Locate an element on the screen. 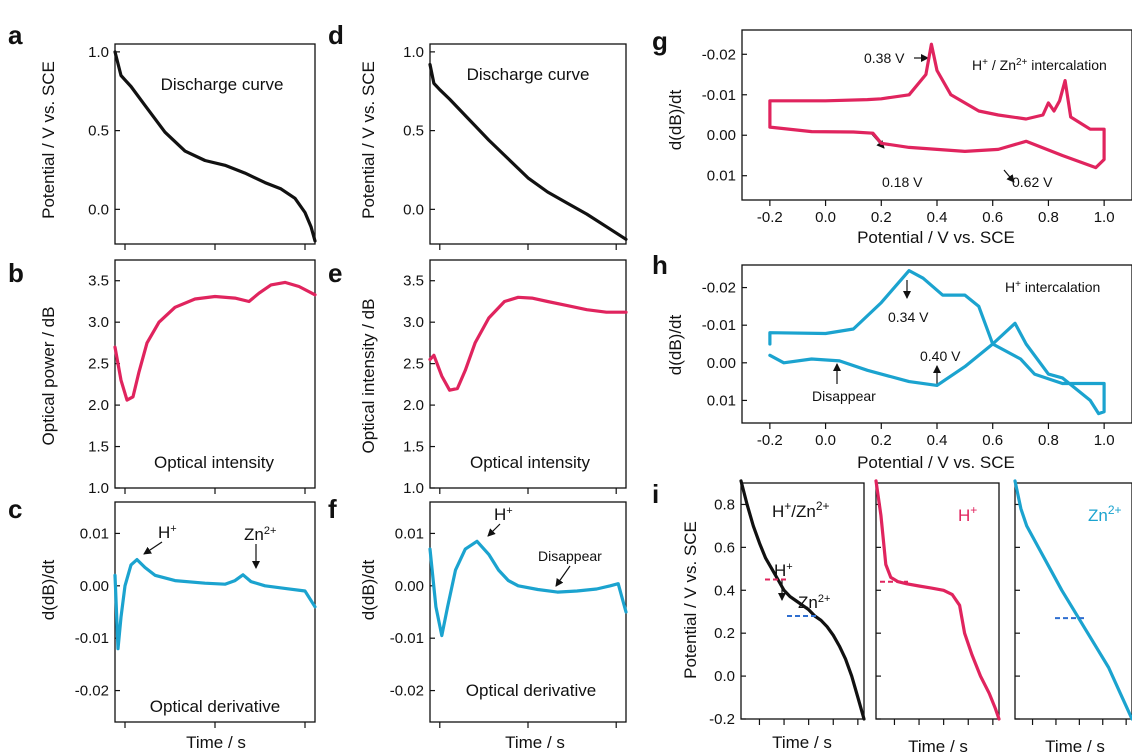  callout-018v-g: 0.18 V is located at coordinates (902, 182).